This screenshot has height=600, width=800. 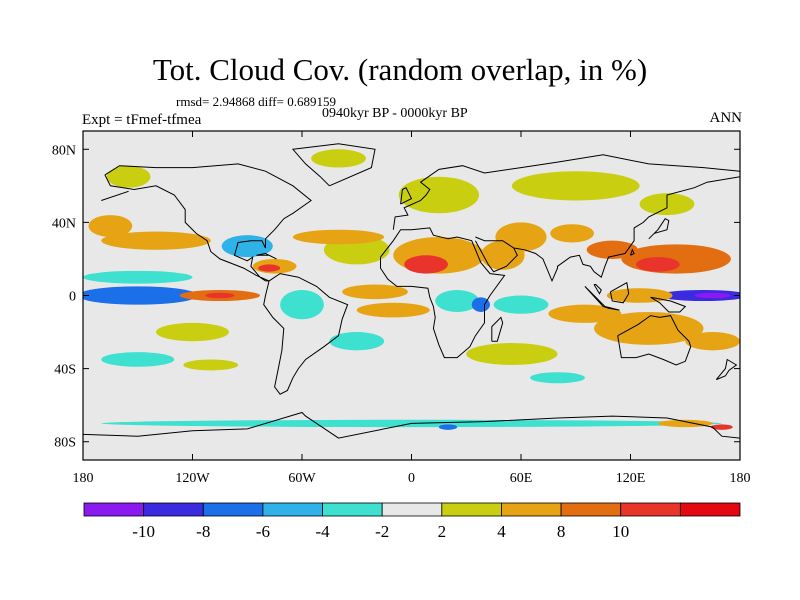 I want to click on x-tick-label: 60E, so click(x=521, y=478).